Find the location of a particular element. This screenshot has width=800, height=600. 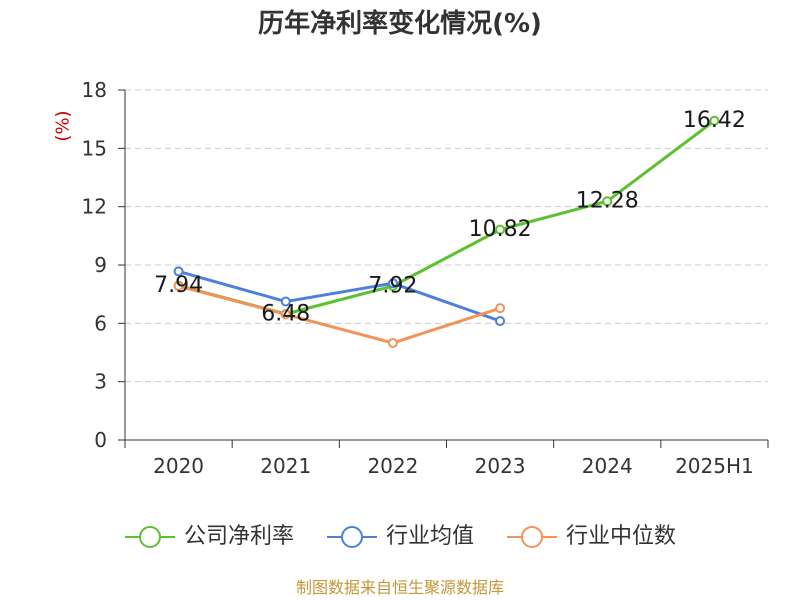

legend-label: 行业中位数 is located at coordinates (621, 536).